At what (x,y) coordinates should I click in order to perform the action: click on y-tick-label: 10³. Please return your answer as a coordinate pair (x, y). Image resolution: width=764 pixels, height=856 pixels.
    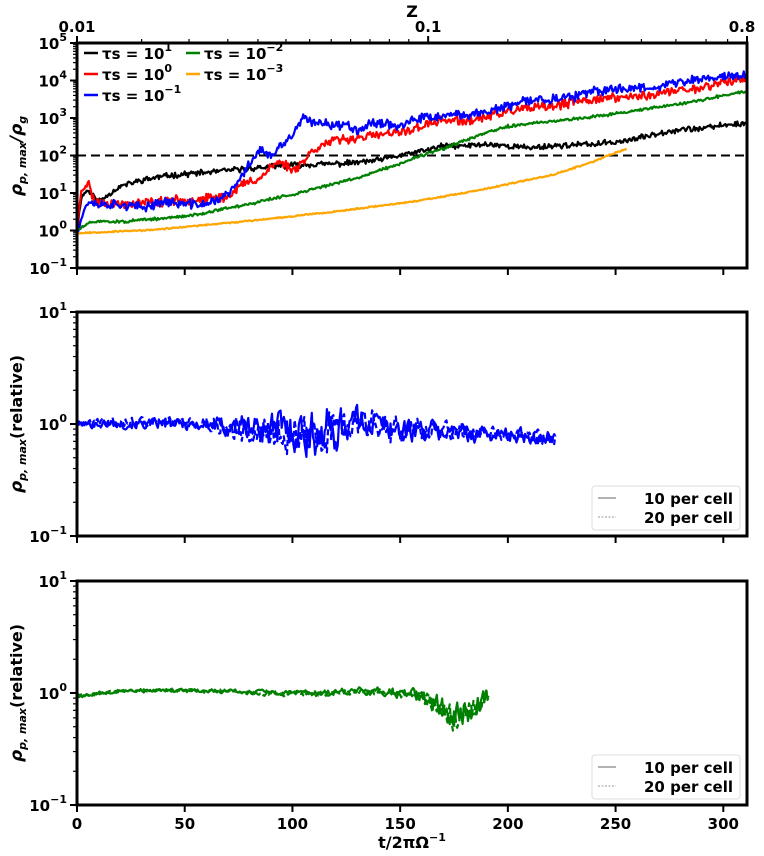
    Looking at the image, I should click on (52, 117).